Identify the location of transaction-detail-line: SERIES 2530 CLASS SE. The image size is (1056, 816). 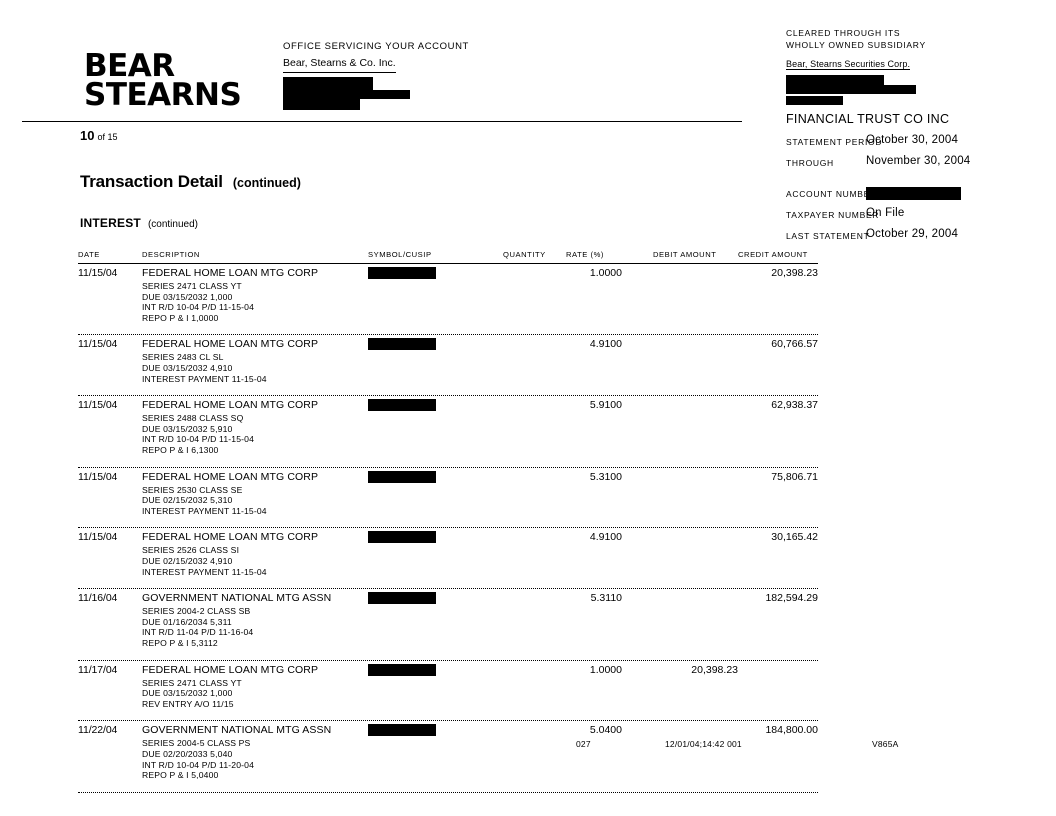
(192, 489).